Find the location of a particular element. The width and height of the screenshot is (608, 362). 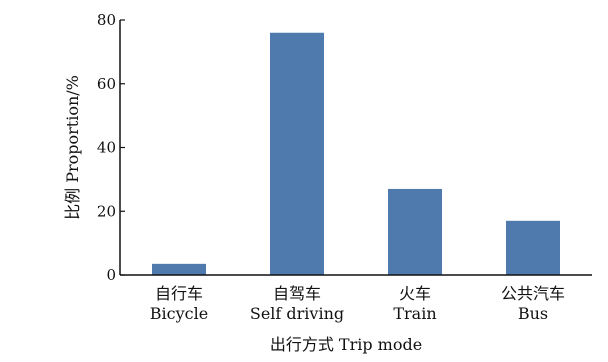

x-category-label-en: Train is located at coordinates (414, 313).